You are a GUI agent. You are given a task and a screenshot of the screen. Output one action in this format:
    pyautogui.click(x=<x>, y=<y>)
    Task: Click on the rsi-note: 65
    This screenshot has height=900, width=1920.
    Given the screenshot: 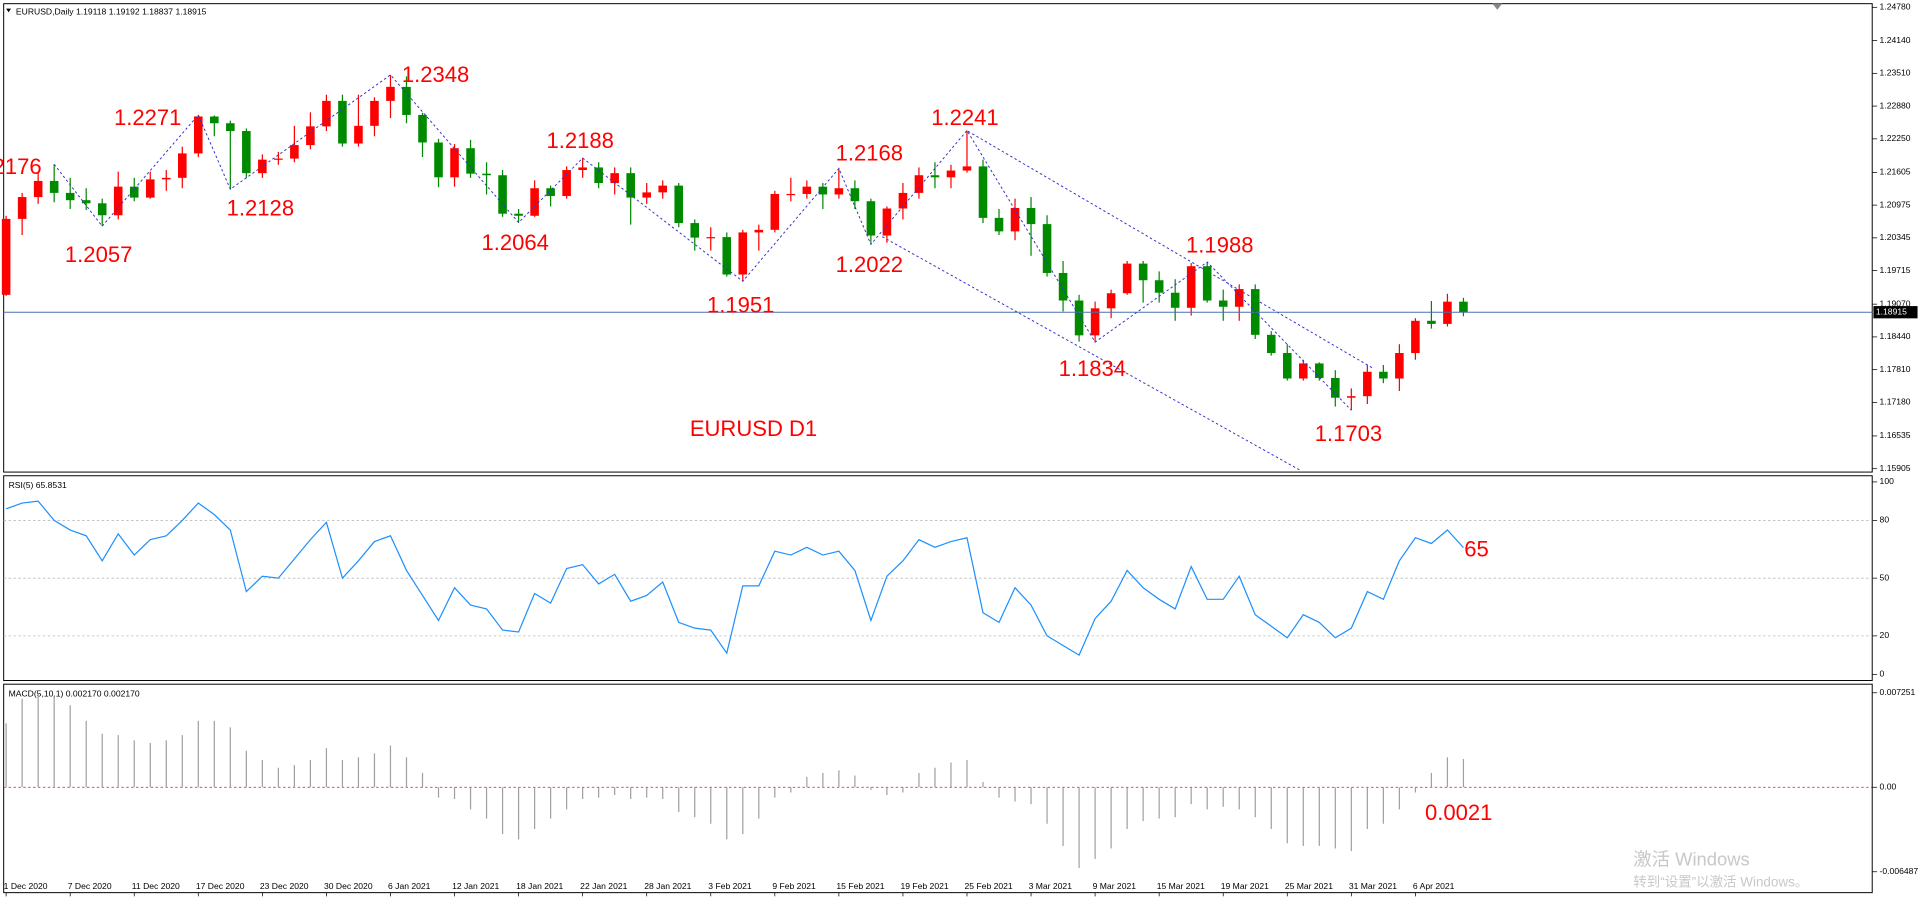 What is the action you would take?
    pyautogui.click(x=1476, y=548)
    